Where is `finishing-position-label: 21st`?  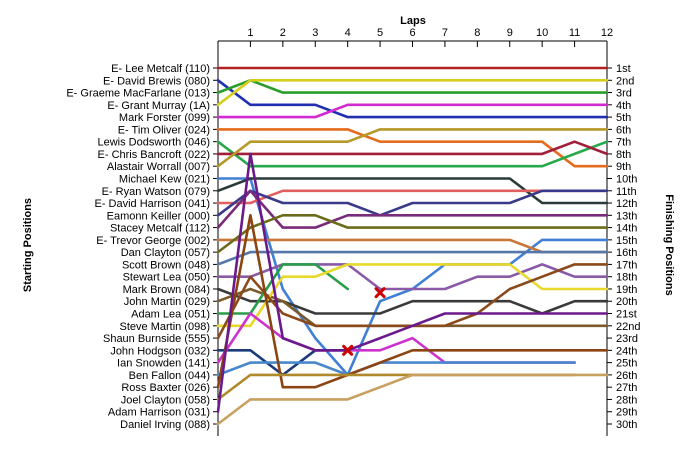 finishing-position-label: 21st is located at coordinates (626, 315).